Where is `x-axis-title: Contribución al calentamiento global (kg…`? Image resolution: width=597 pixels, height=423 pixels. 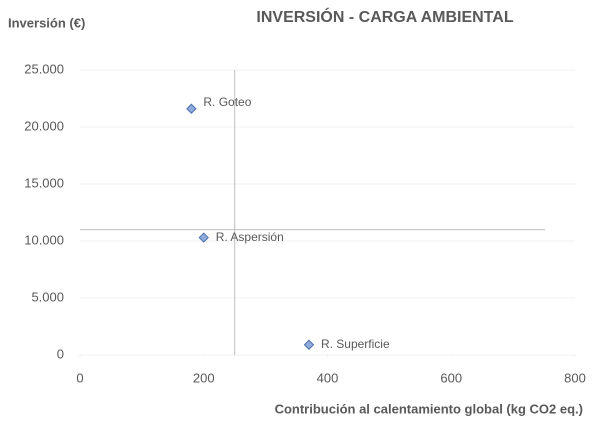
x-axis-title: Contribución al calentamiento global (kg… is located at coordinates (429, 408).